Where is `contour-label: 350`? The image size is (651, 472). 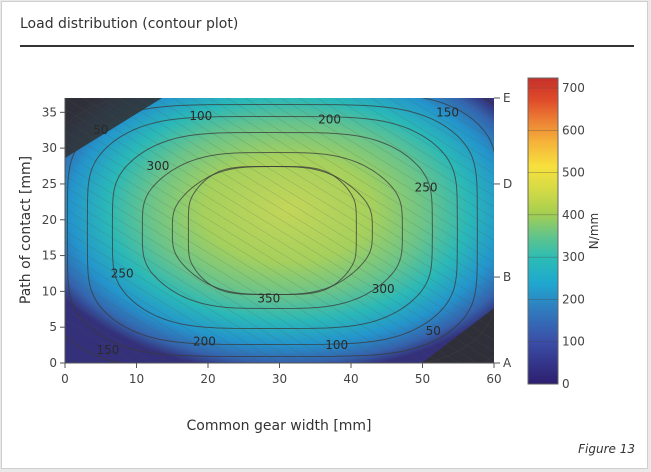
contour-label: 350 is located at coordinates (268, 299).